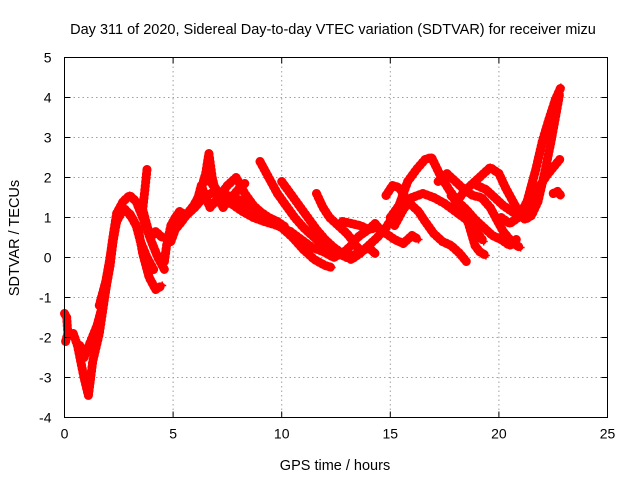 This screenshot has height=480, width=640. Describe the element at coordinates (48, 98) in the screenshot. I see `y-tick-label: 4` at that location.